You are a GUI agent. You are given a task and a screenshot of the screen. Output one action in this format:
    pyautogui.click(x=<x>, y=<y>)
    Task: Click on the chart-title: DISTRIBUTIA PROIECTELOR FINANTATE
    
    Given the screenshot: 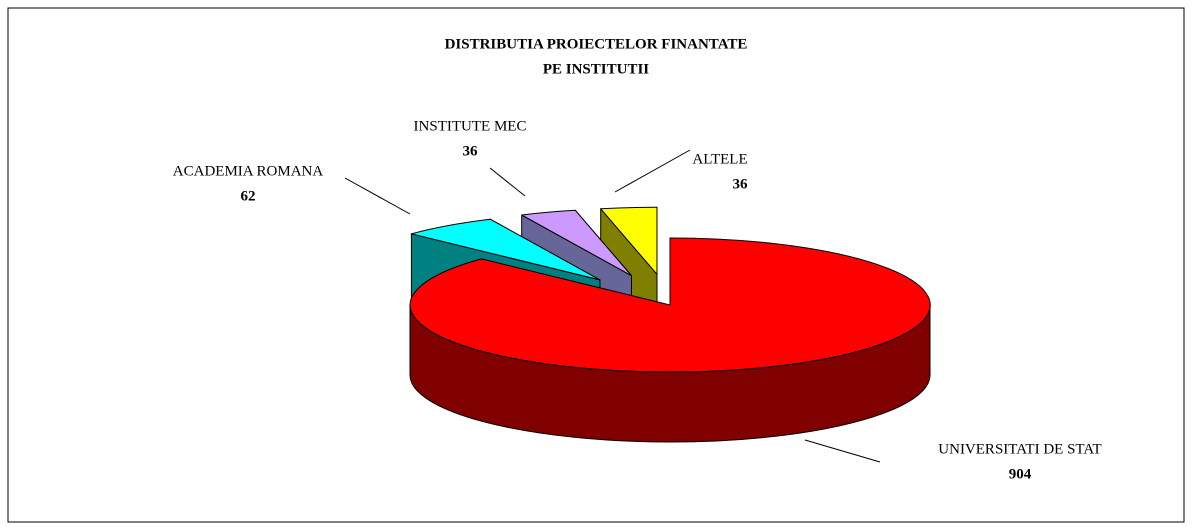 What is the action you would take?
    pyautogui.click(x=596, y=44)
    